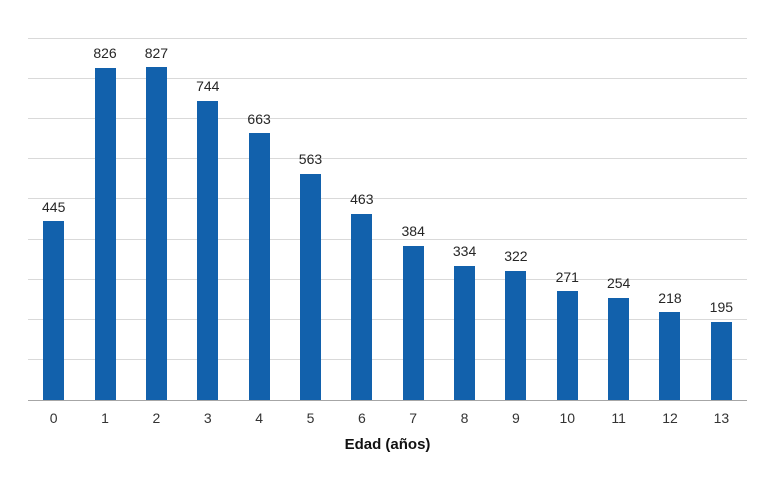 The image size is (773, 478). What do you see at coordinates (515, 219) in the screenshot?
I see `bar-cell: 322` at bounding box center [515, 219].